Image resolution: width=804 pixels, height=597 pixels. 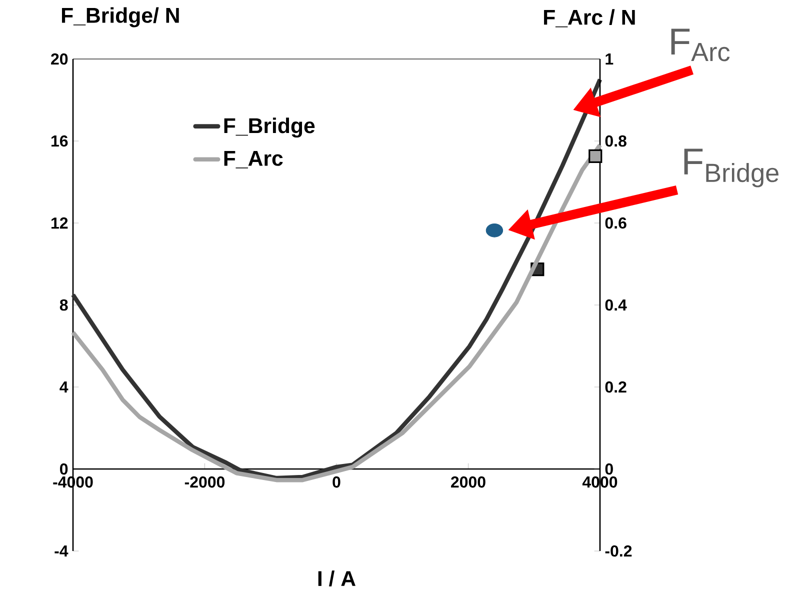 I want to click on x-tick-label: 2000, so click(x=468, y=482).